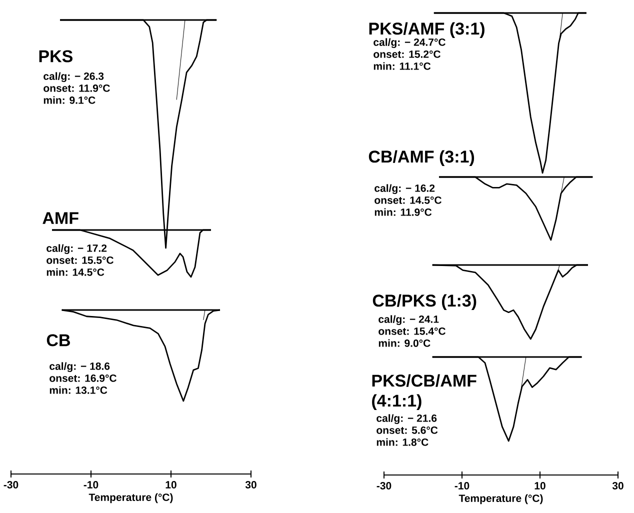  I want to click on annotation: min: 13.1°C, so click(79, 390).